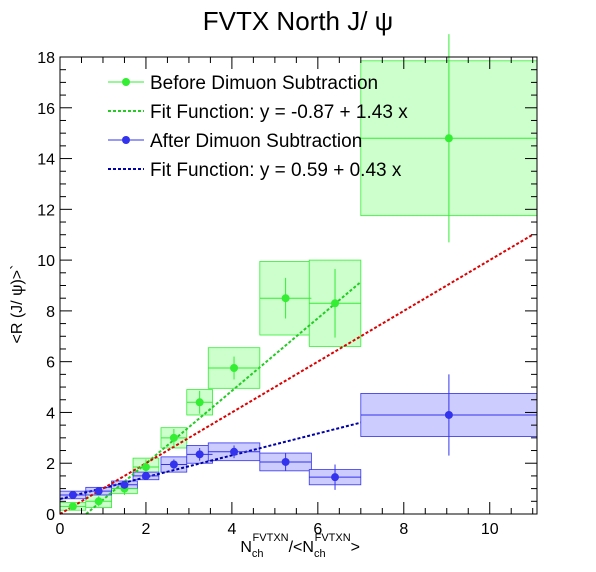 The image size is (596, 572). Describe the element at coordinates (298, 21) in the screenshot. I see `chart-title: FVTX North J/ ψ` at that location.